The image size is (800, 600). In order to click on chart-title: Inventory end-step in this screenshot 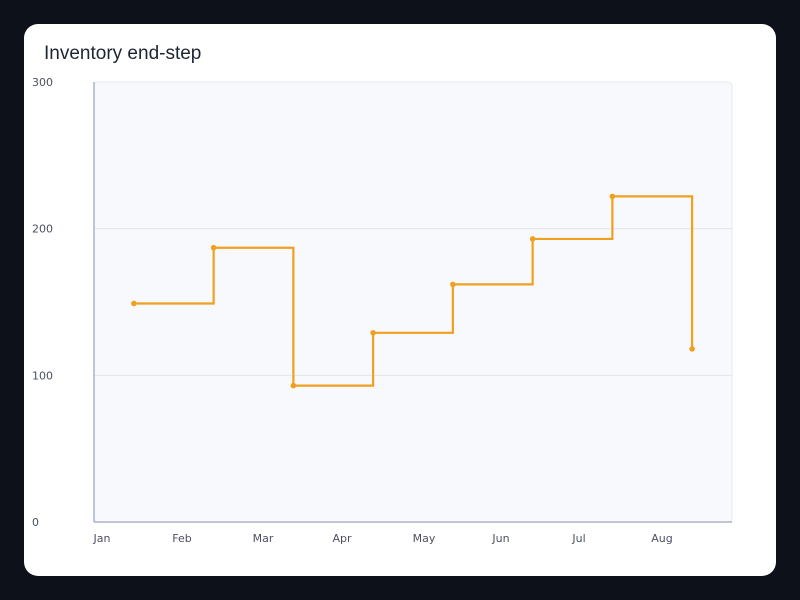, I will do `click(123, 53)`.